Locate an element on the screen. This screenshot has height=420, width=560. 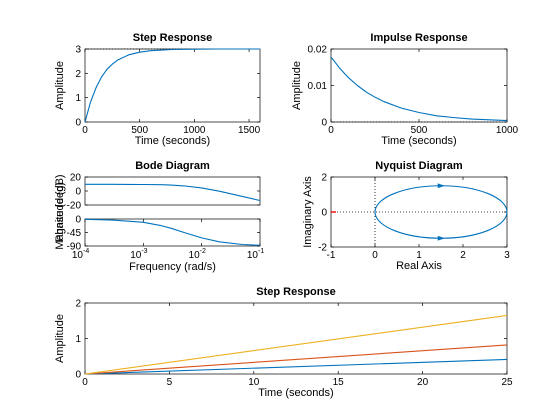
nyquist-xlabel: Real Axis is located at coordinates (419, 266).